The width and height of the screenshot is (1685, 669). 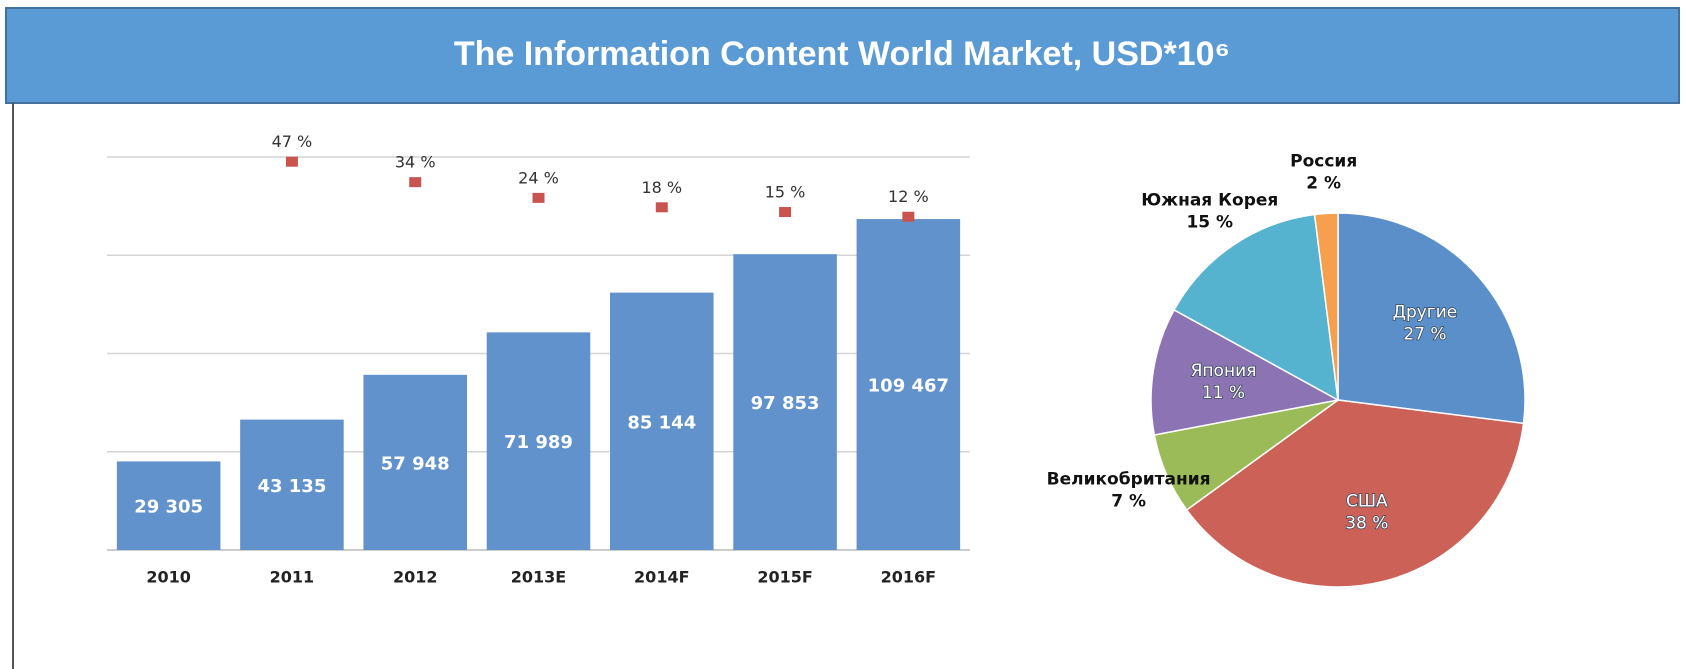 What do you see at coordinates (784, 577) in the screenshot?
I see `x-tick-label: 2015F` at bounding box center [784, 577].